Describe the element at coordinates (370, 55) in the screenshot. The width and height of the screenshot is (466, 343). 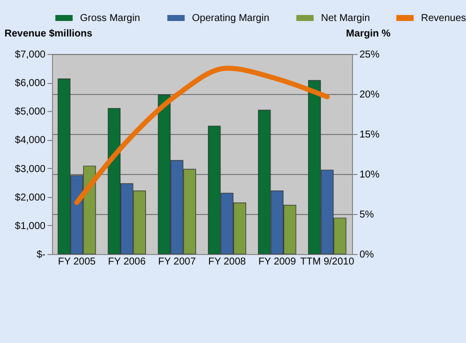
I see `y2-tick-label: 25%` at that location.